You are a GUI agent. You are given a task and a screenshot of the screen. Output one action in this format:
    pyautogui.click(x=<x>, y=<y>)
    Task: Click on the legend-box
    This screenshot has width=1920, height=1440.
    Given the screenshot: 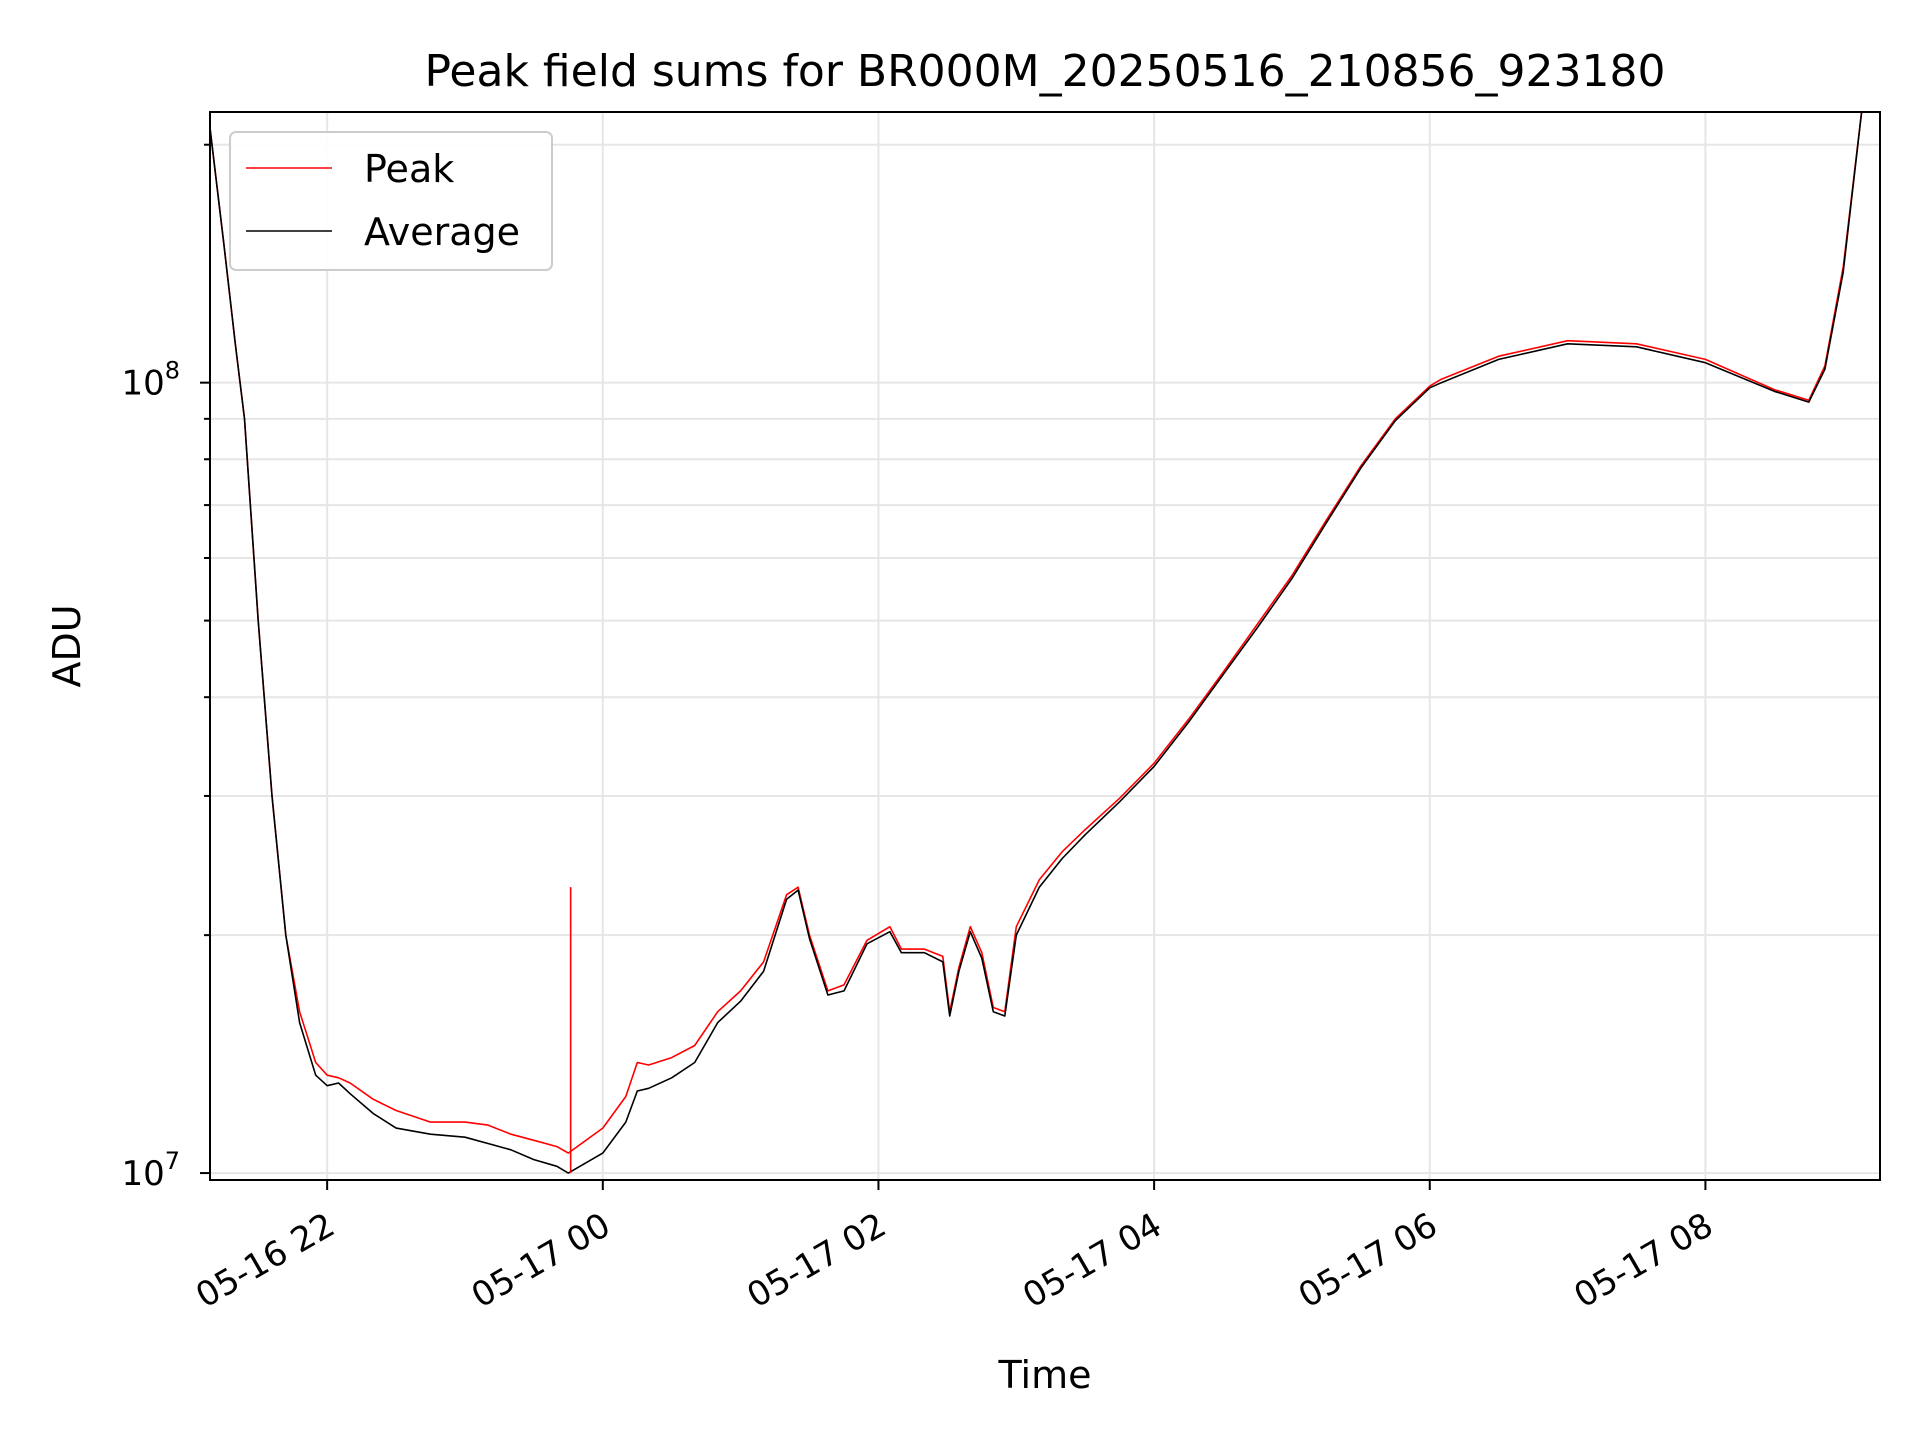 What is the action you would take?
    pyautogui.click(x=391, y=201)
    